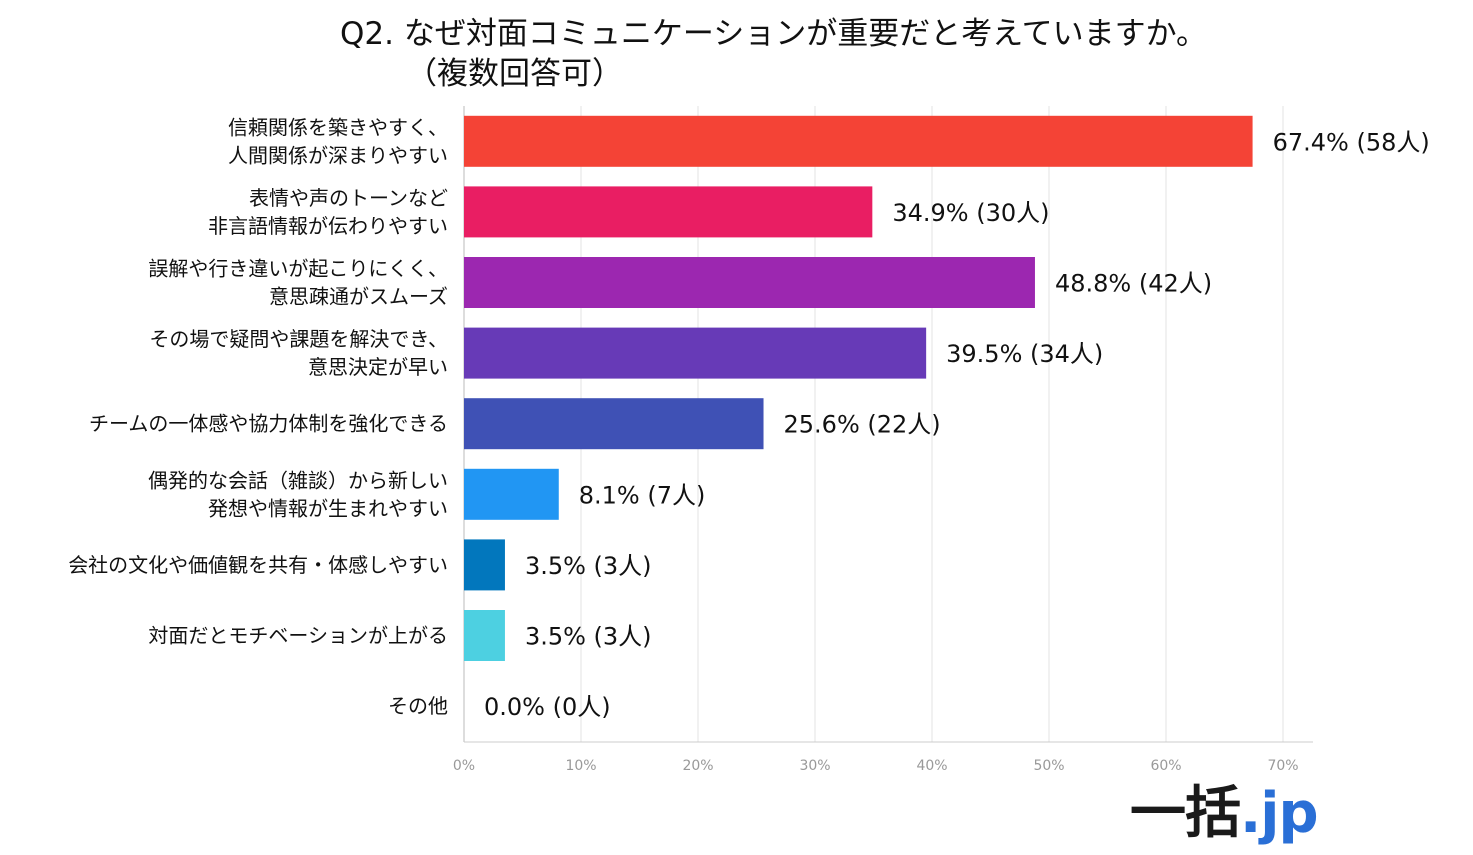 The image size is (1473, 855). What do you see at coordinates (258, 565) in the screenshot?
I see `category-label: 会社の文化や価値観を共有・体感しやすい` at bounding box center [258, 565].